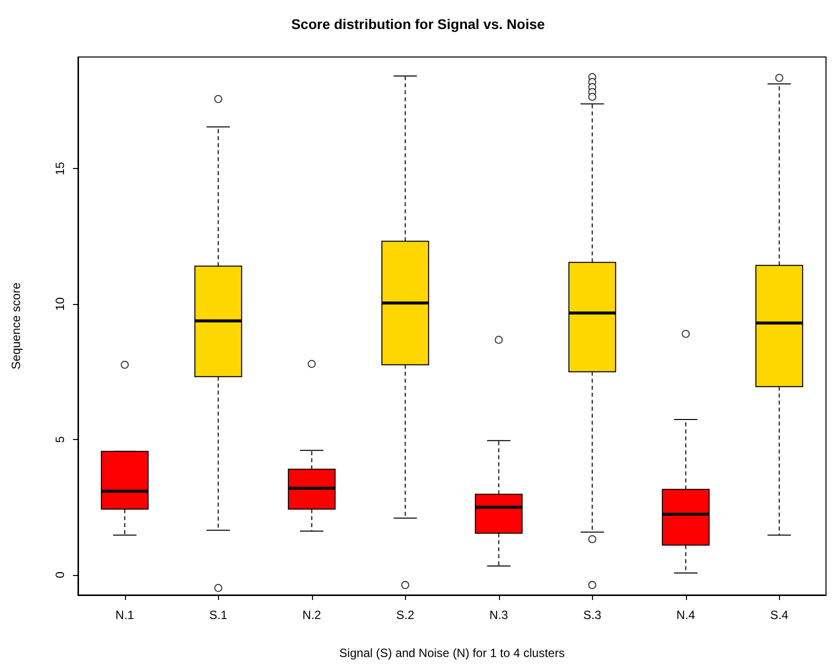 This screenshot has height=664, width=836. What do you see at coordinates (779, 615) in the screenshot?
I see `x-tick-label: S.4` at bounding box center [779, 615].